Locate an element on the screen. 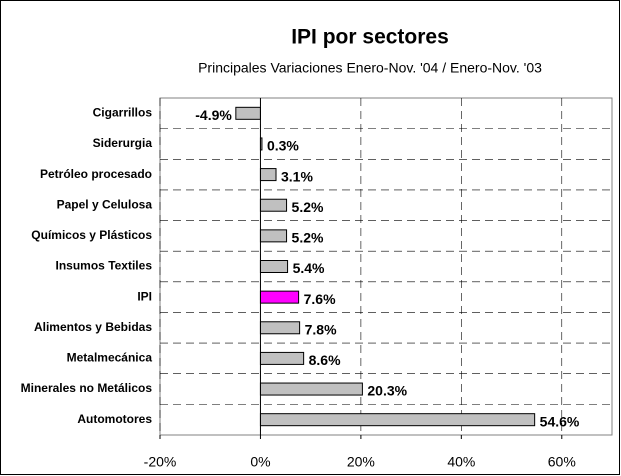  value-label: 20.3% is located at coordinates (387, 391).